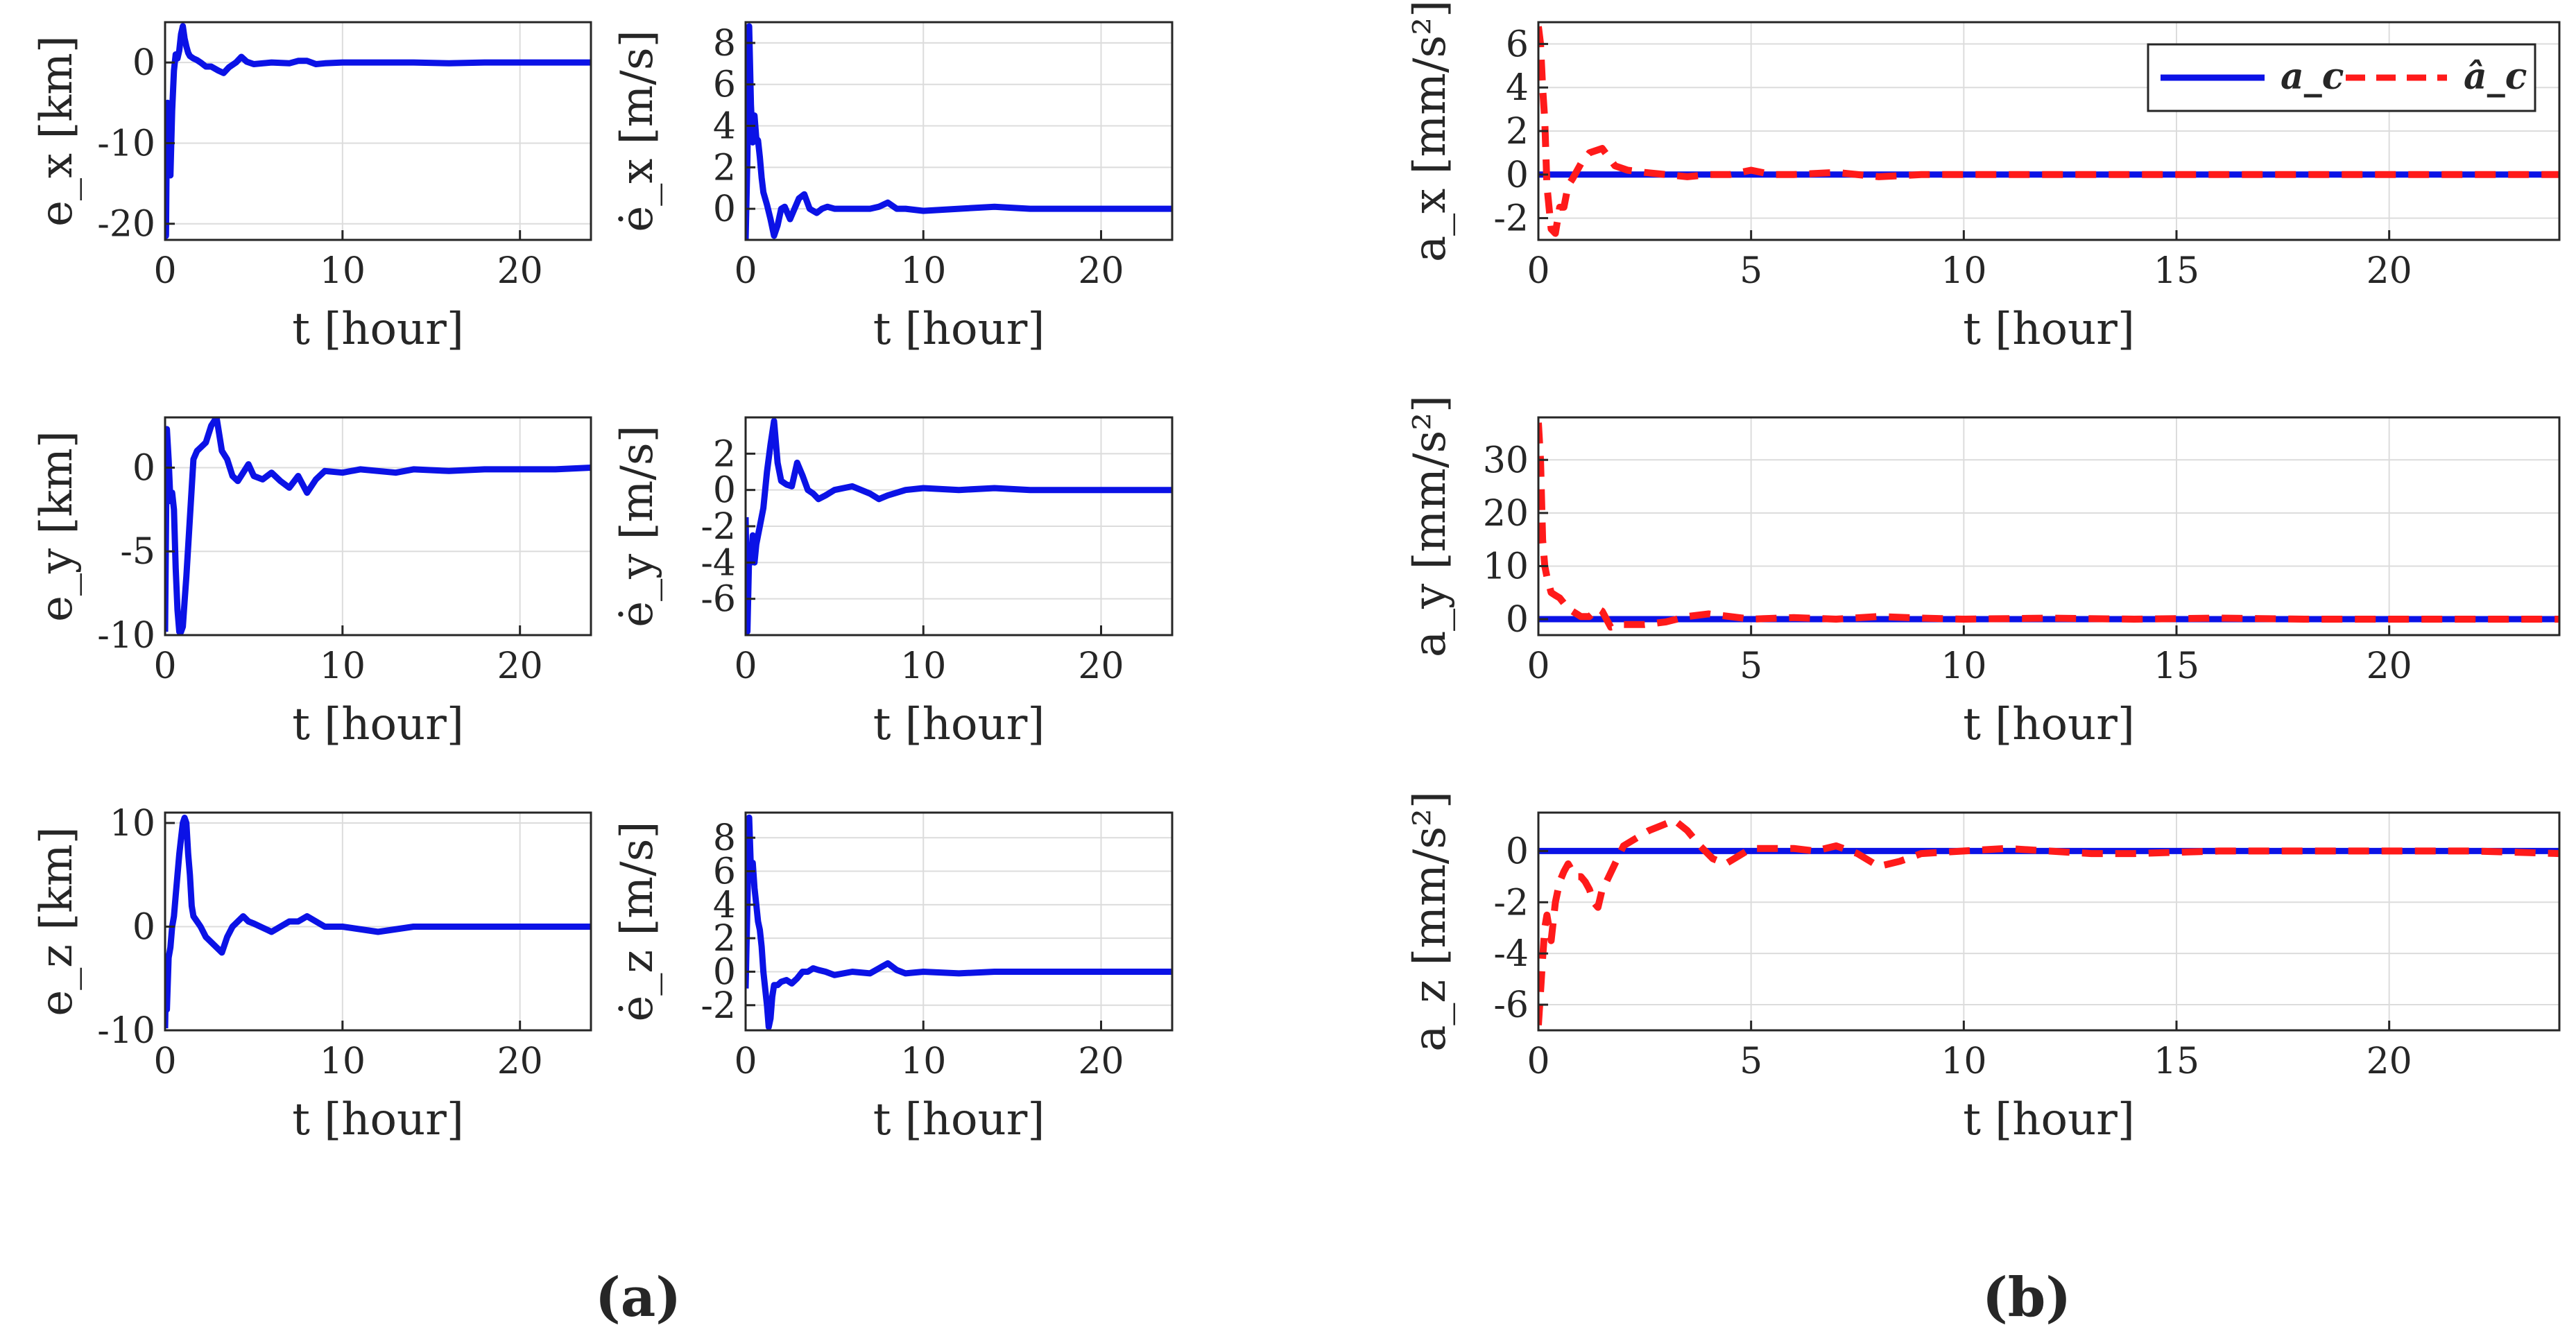  Describe the element at coordinates (57, 131) in the screenshot. I see `y-axis-label: e_x [km]` at that location.